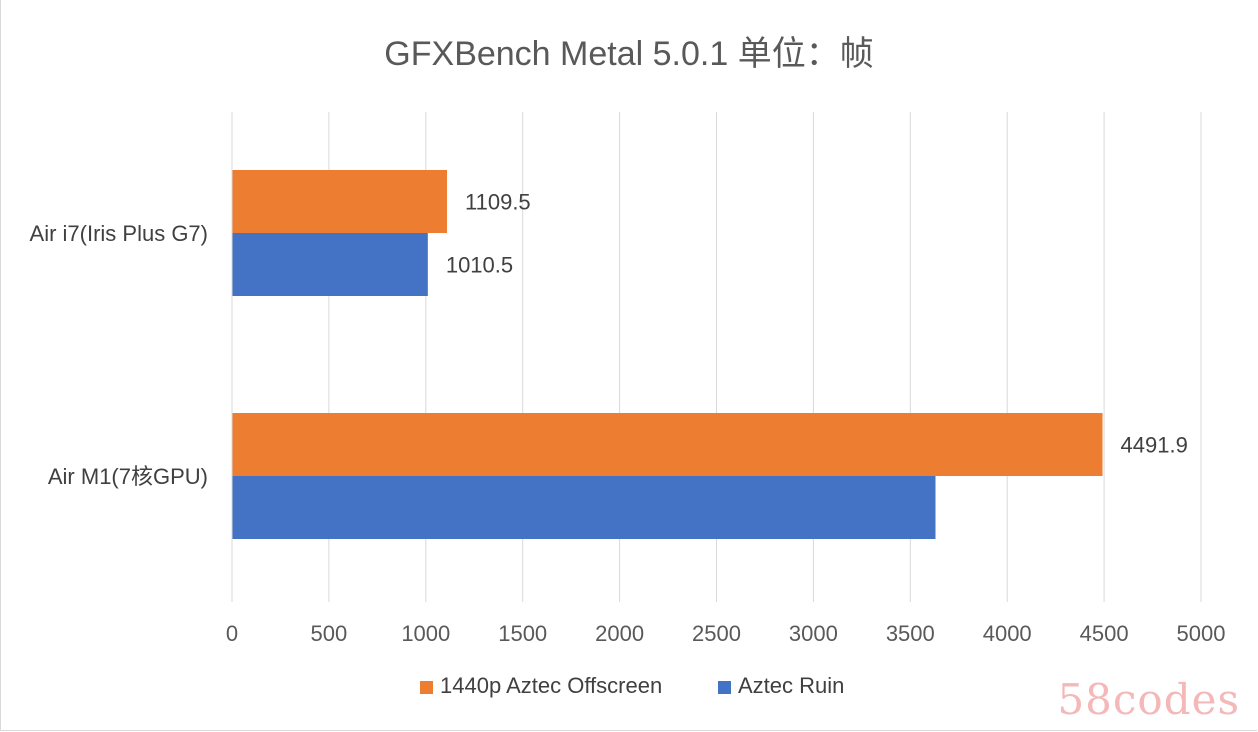 This screenshot has width=1258, height=732. What do you see at coordinates (498, 202) in the screenshot?
I see `data-label: 1109.5` at bounding box center [498, 202].